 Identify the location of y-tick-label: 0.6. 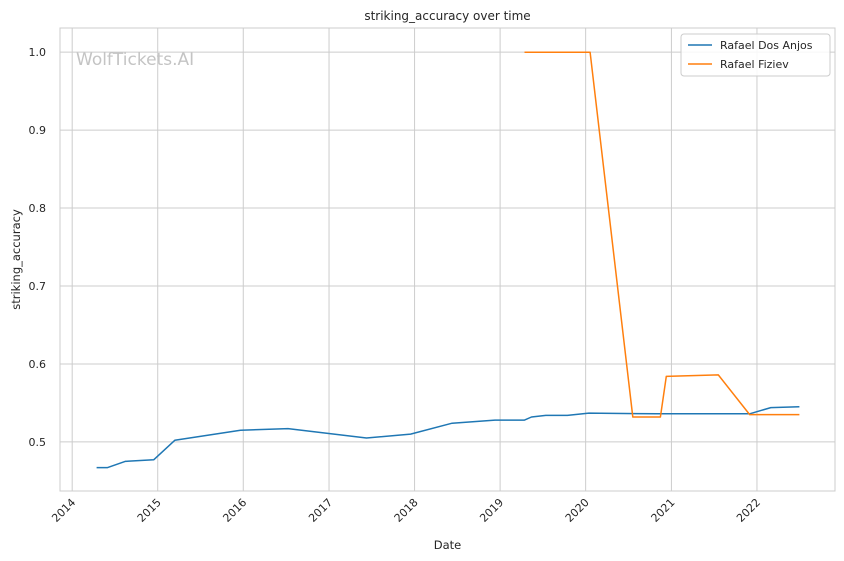
(38, 364).